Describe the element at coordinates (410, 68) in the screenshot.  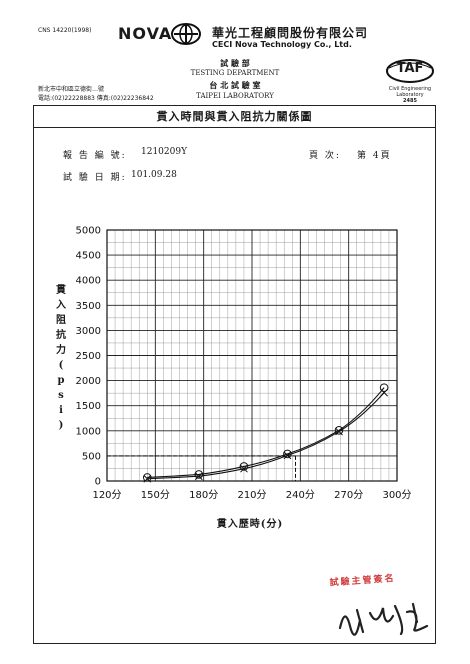
I see `taf-logo-text: TAF` at that location.